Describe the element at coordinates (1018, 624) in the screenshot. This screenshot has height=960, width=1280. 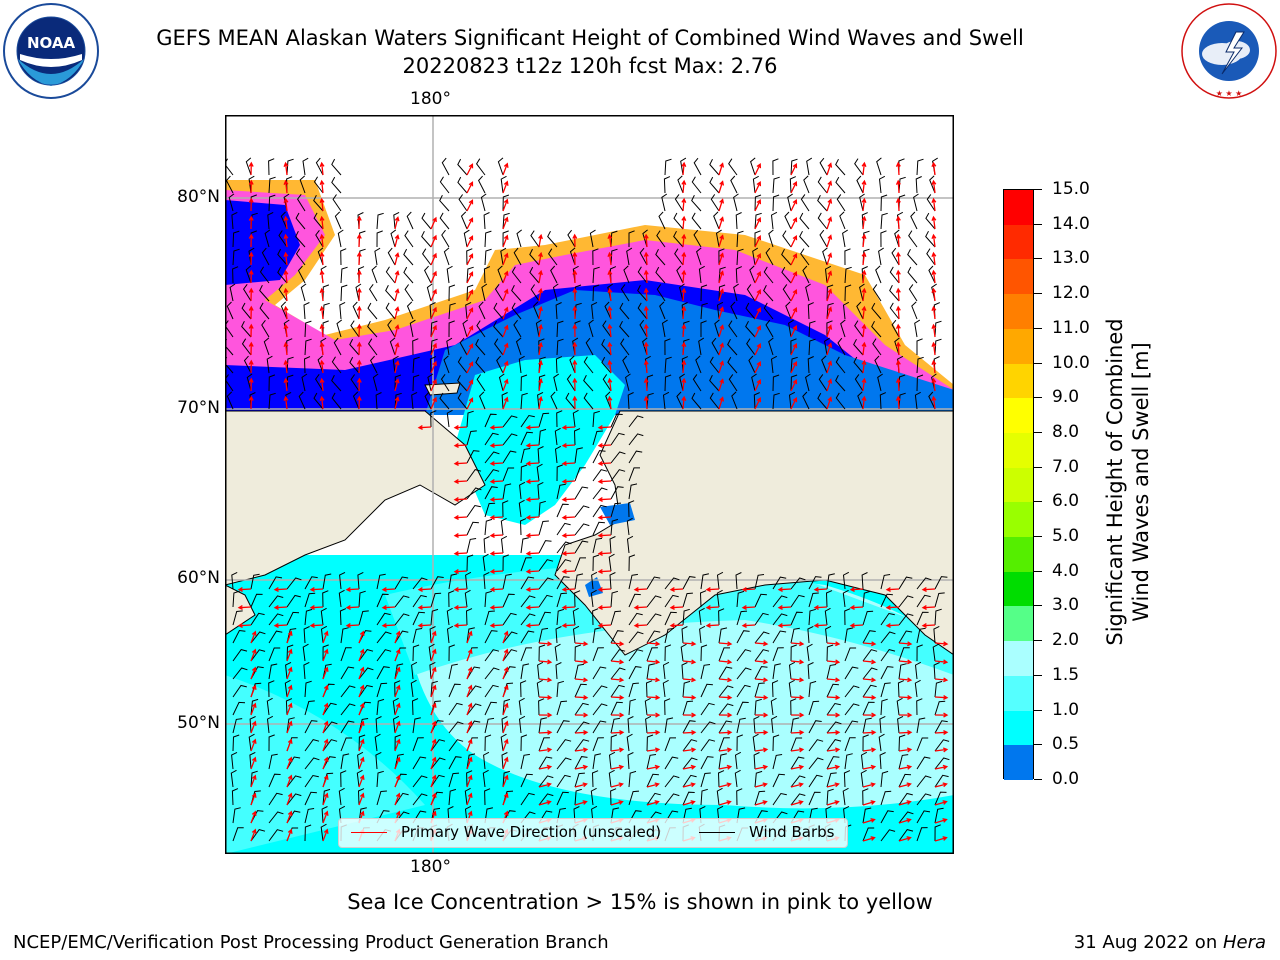
I see `colorbar-cell` at that location.